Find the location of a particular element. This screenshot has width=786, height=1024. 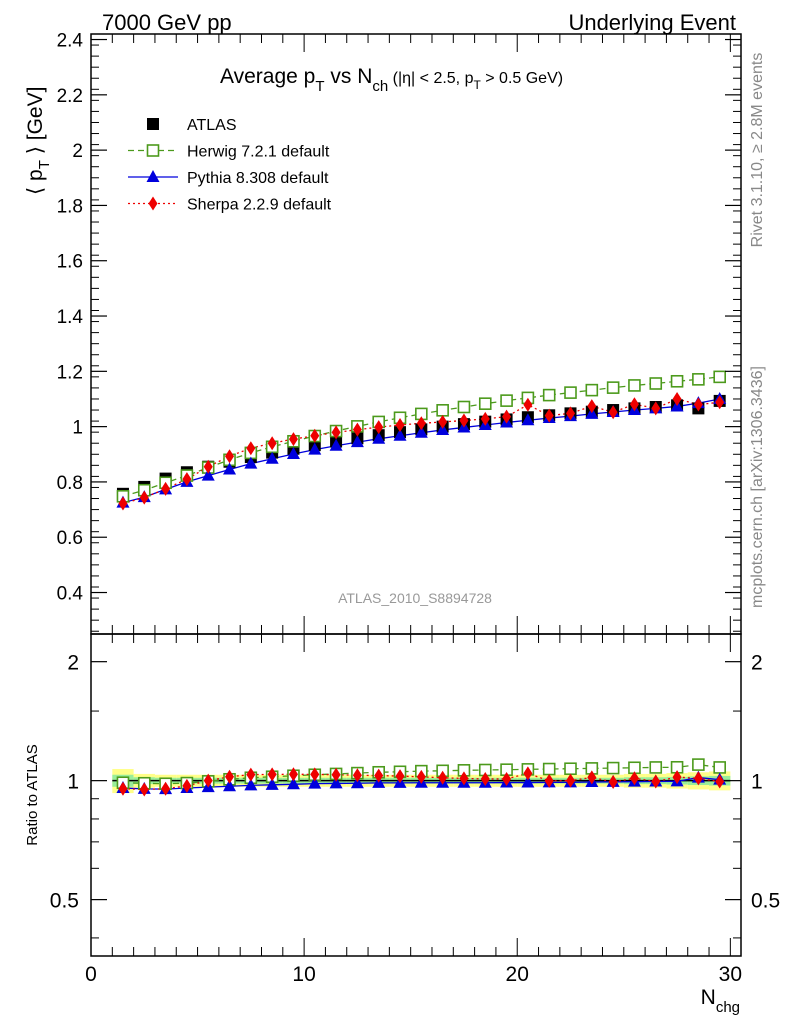

legend-label: ATLAS is located at coordinates (212, 125).